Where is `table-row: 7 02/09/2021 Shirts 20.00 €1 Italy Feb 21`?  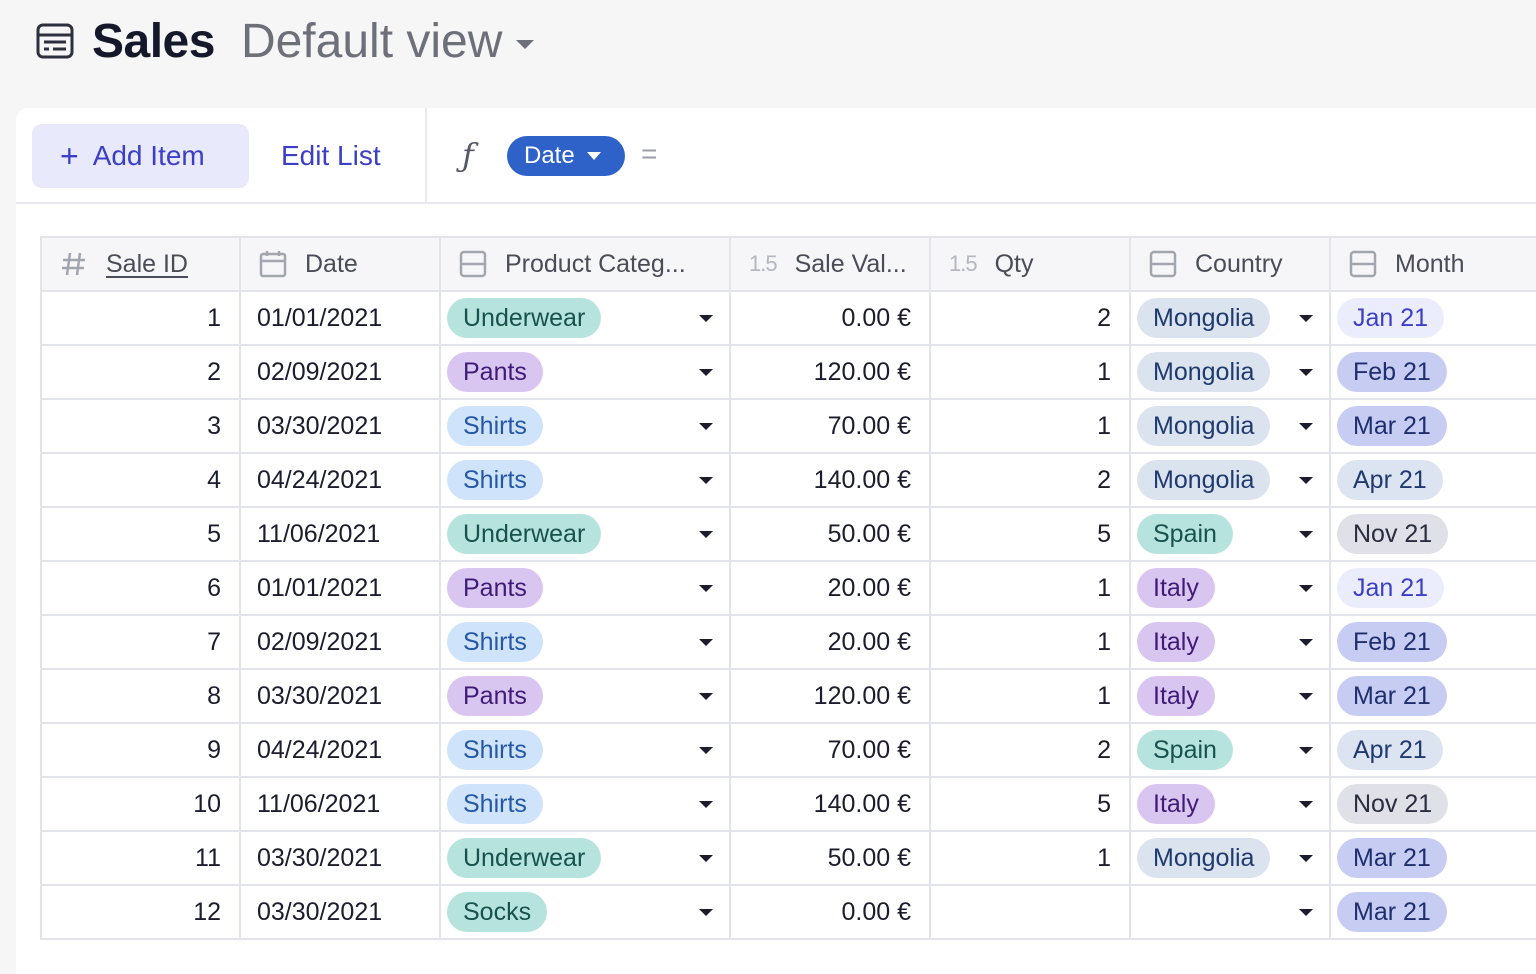 table-row: 7 02/09/2021 Shirts 20.00 €1 Italy Feb 21 is located at coordinates (788, 642).